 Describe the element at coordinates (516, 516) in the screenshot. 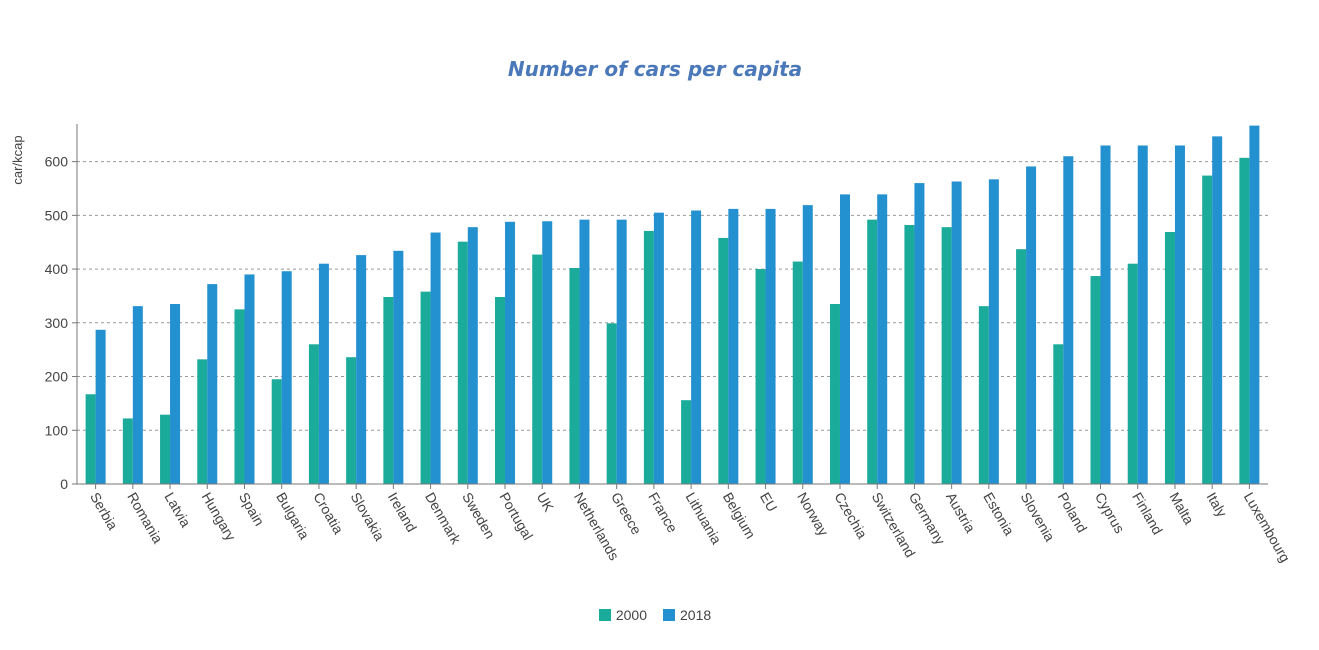

I see `x-tick-label: Portugal` at that location.